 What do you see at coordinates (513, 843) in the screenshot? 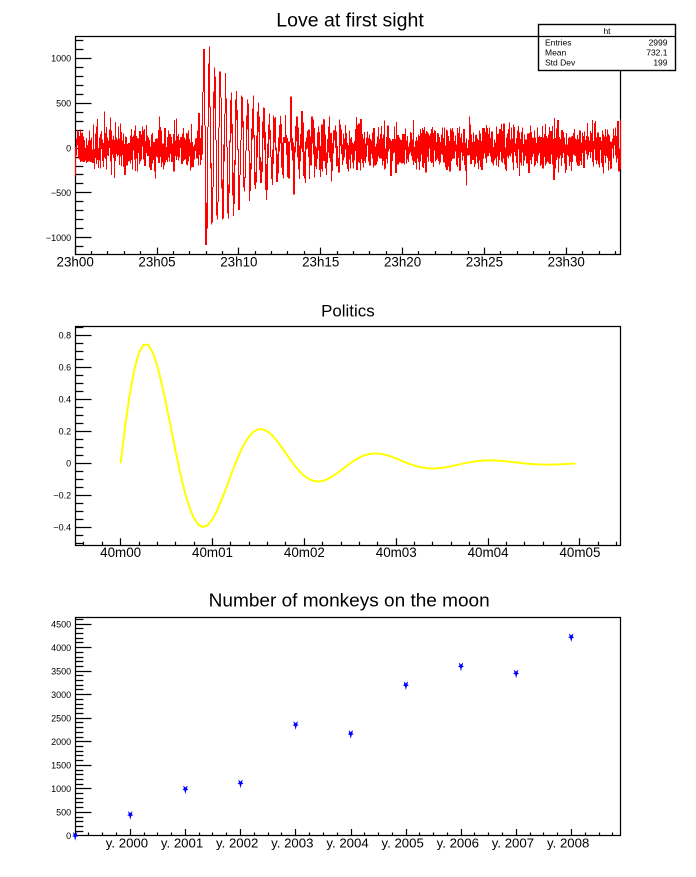
I see `svg-text: y. 2007` at bounding box center [513, 843].